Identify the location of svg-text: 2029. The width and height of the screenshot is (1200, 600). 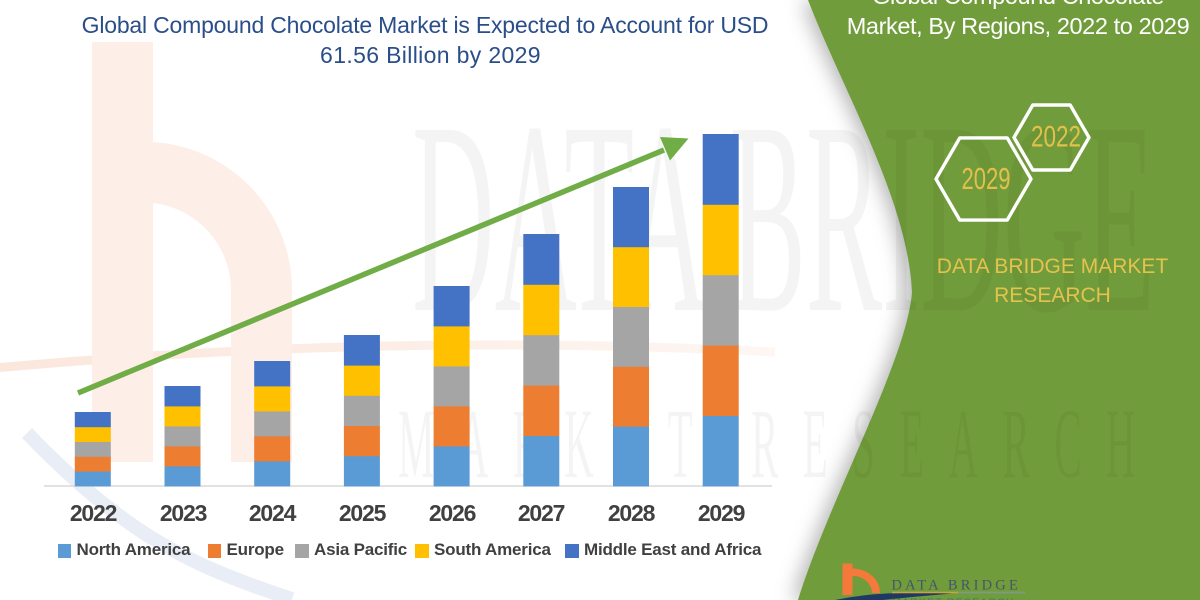
(986, 178).